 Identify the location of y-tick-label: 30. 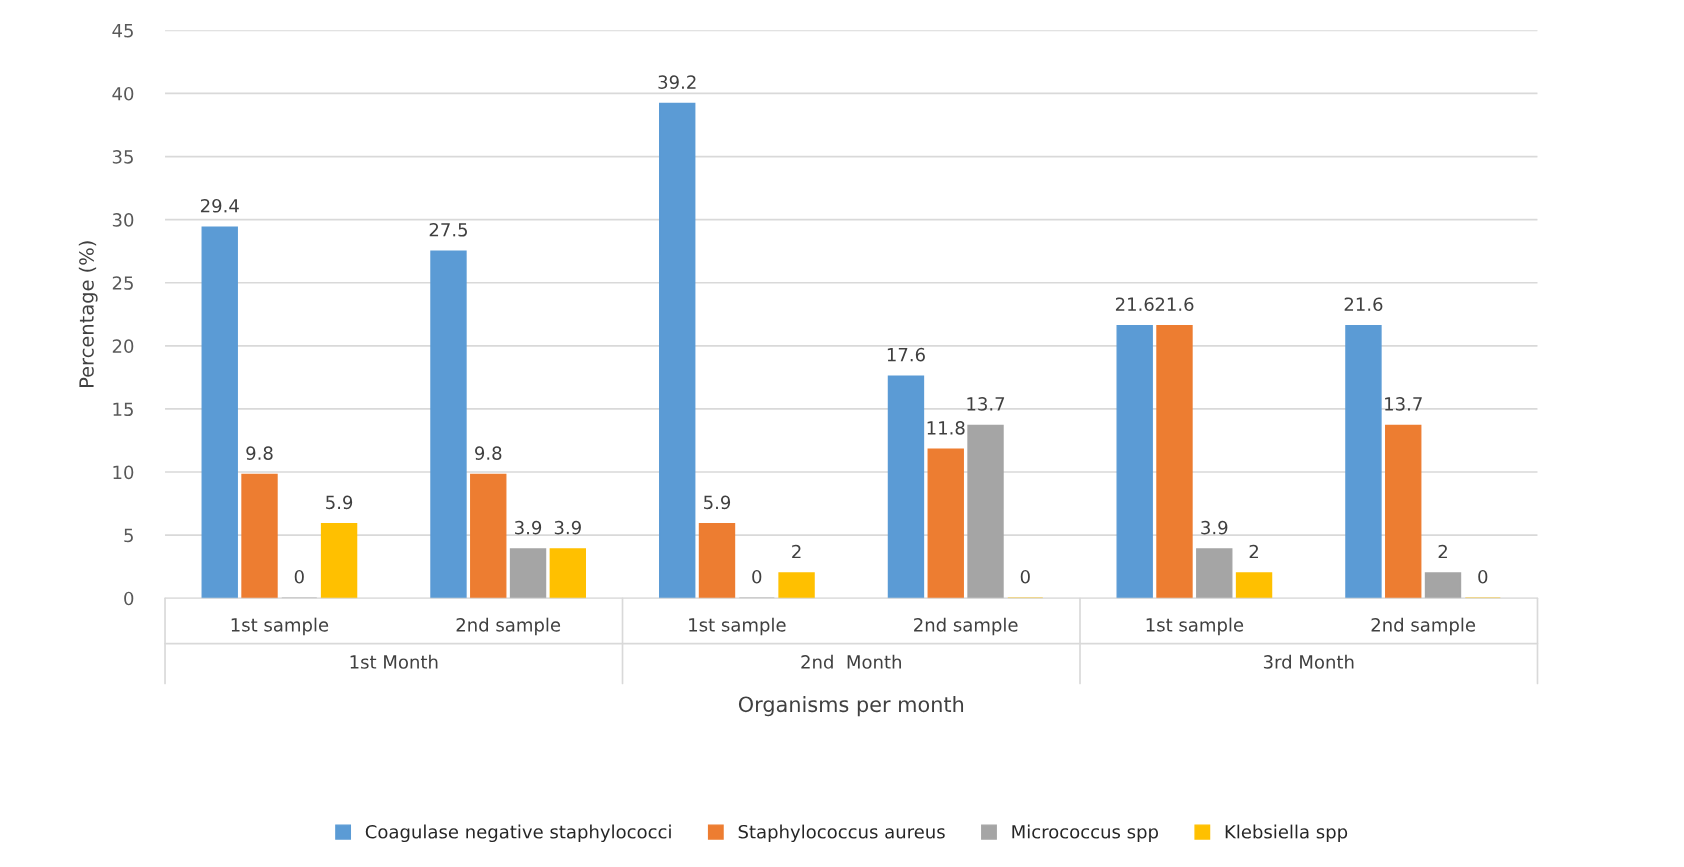
(123, 220).